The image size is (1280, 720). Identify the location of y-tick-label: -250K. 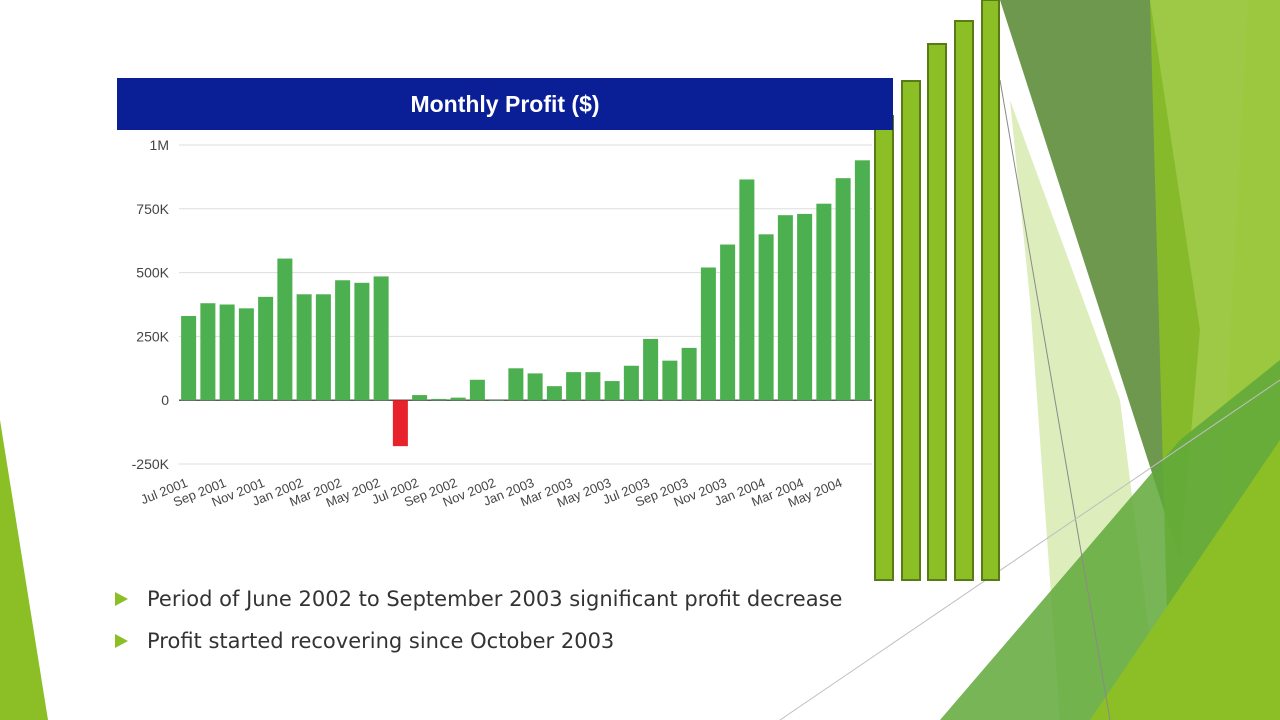
(151, 464).